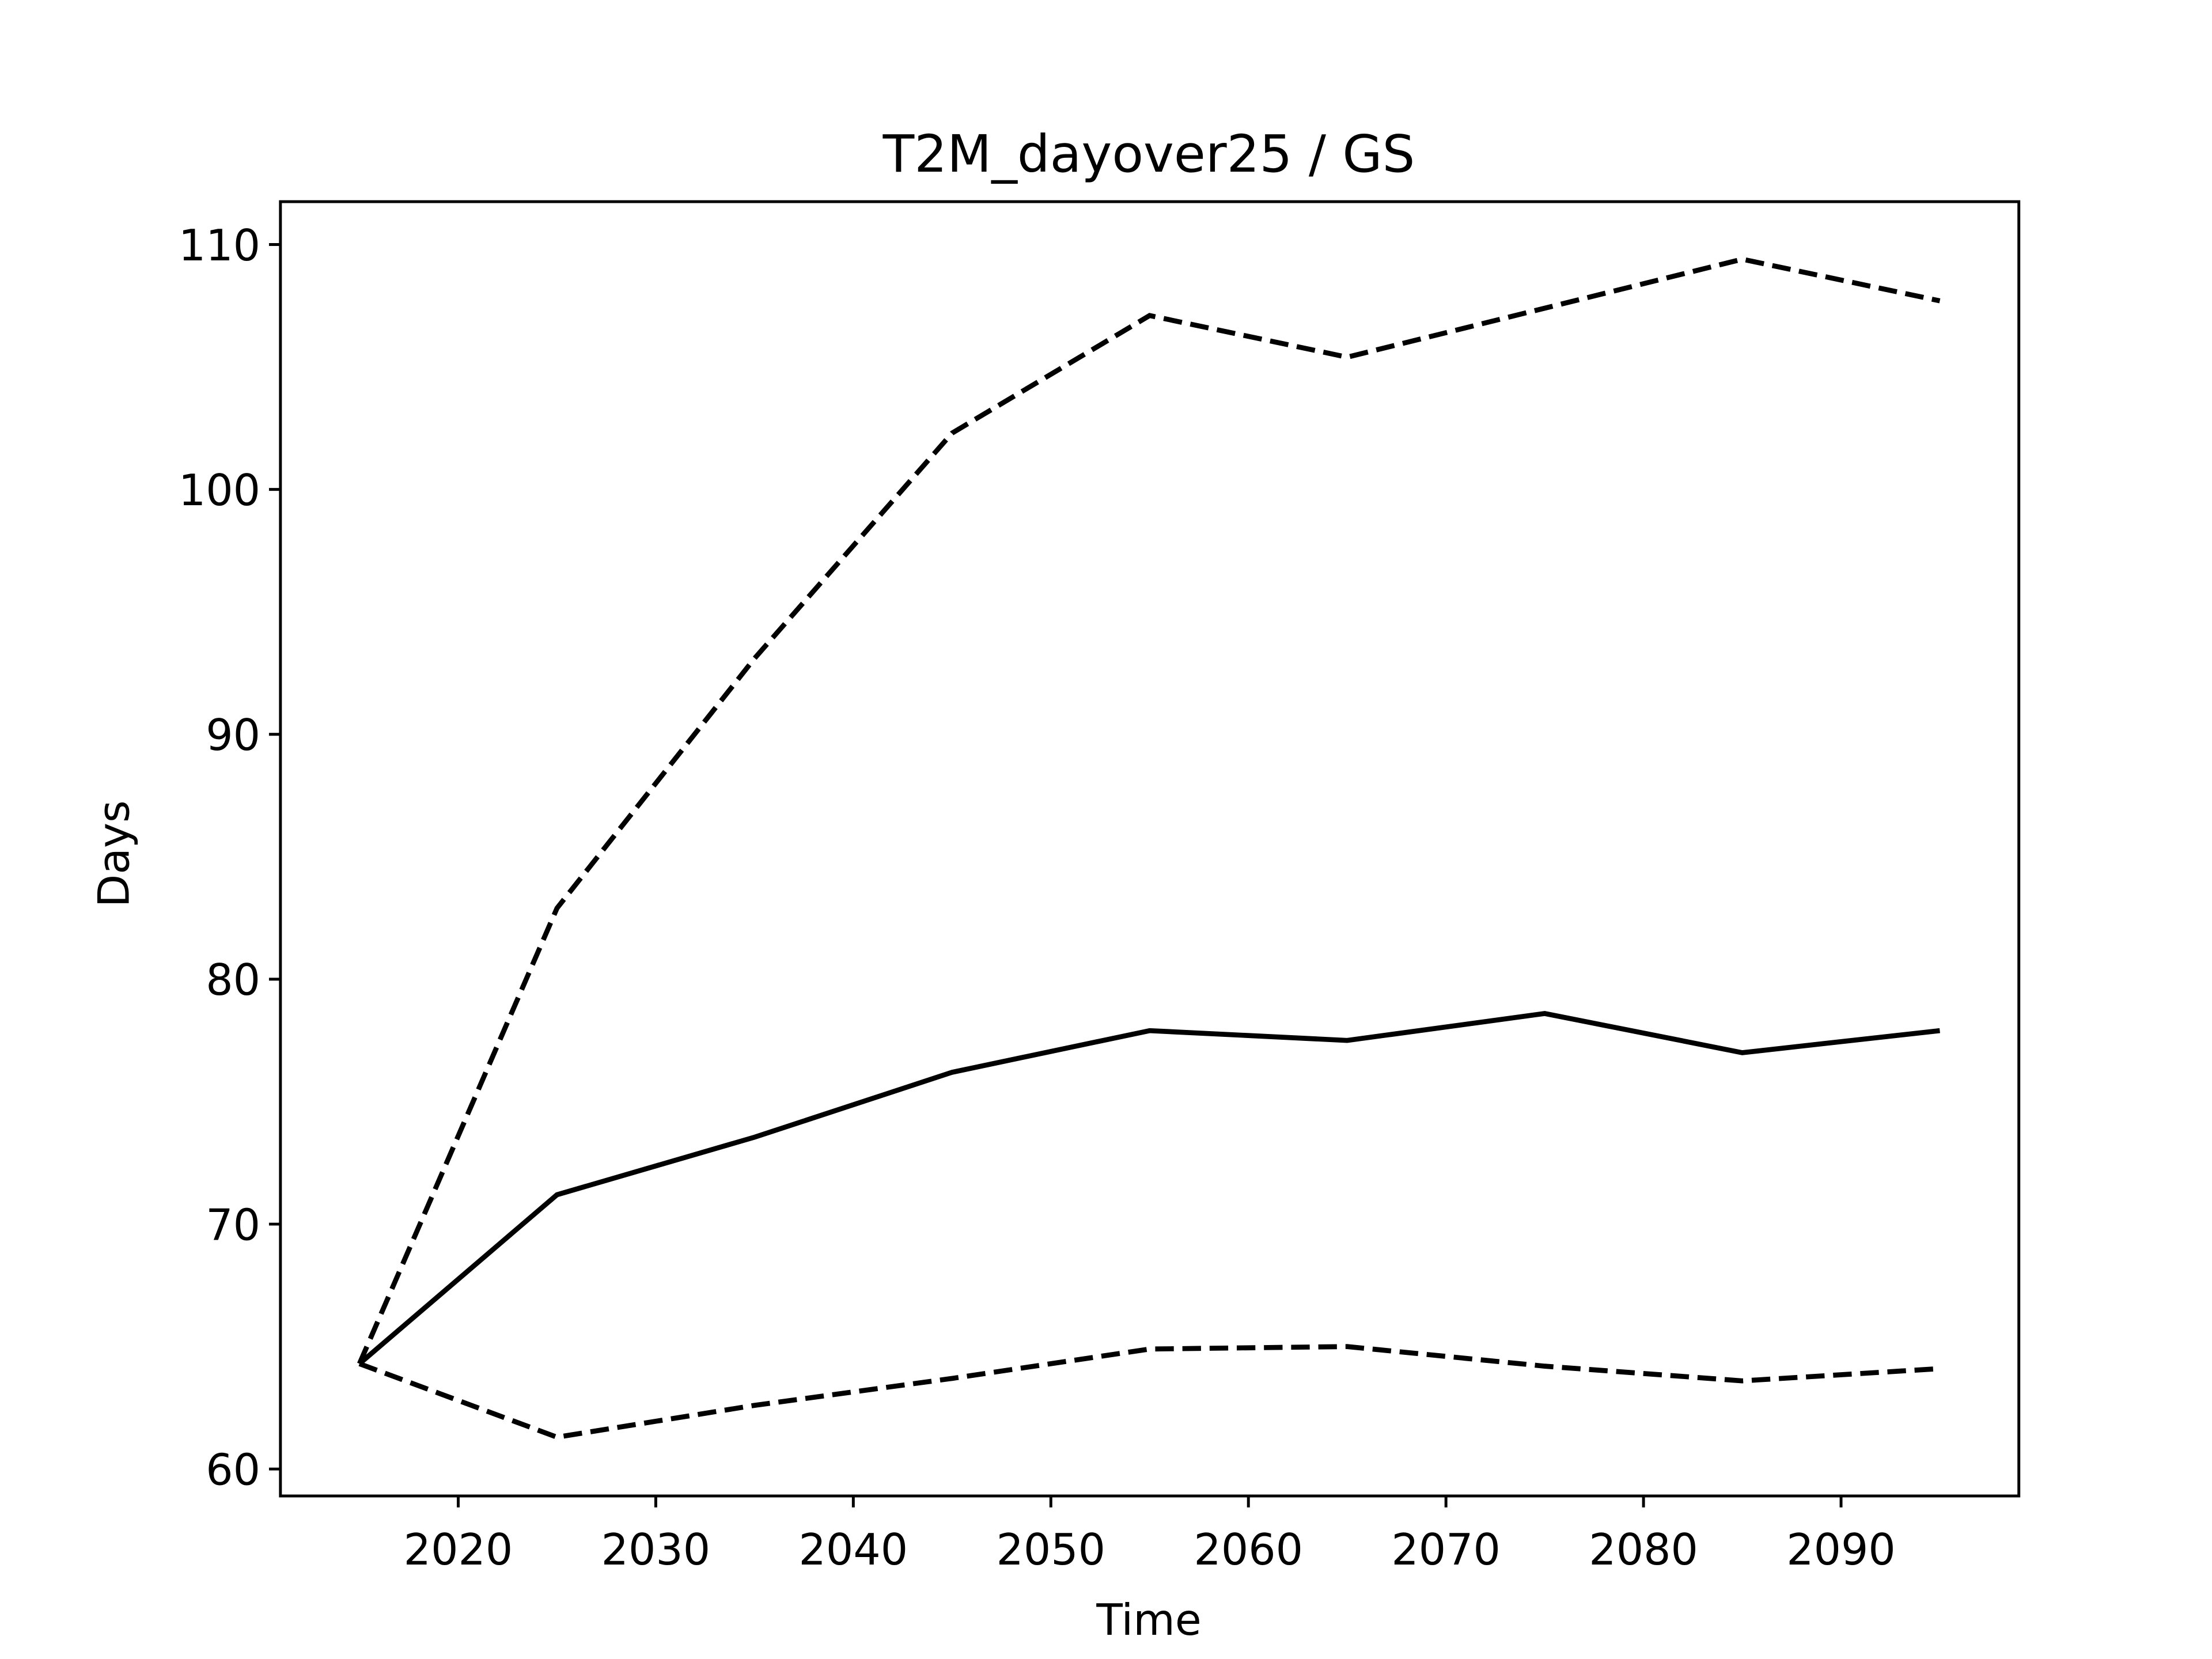 This screenshot has width=2212, height=1659. I want to click on x-tick-label: 2080, so click(1643, 1550).